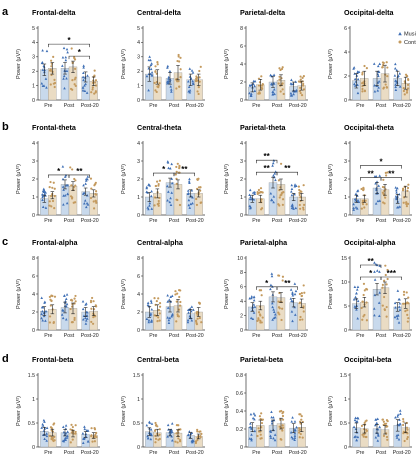  What do you see at coordinates (370, 242) in the screenshot?
I see `panel-title-occipital-alpha: Occipital-alpha` at bounding box center [370, 242].